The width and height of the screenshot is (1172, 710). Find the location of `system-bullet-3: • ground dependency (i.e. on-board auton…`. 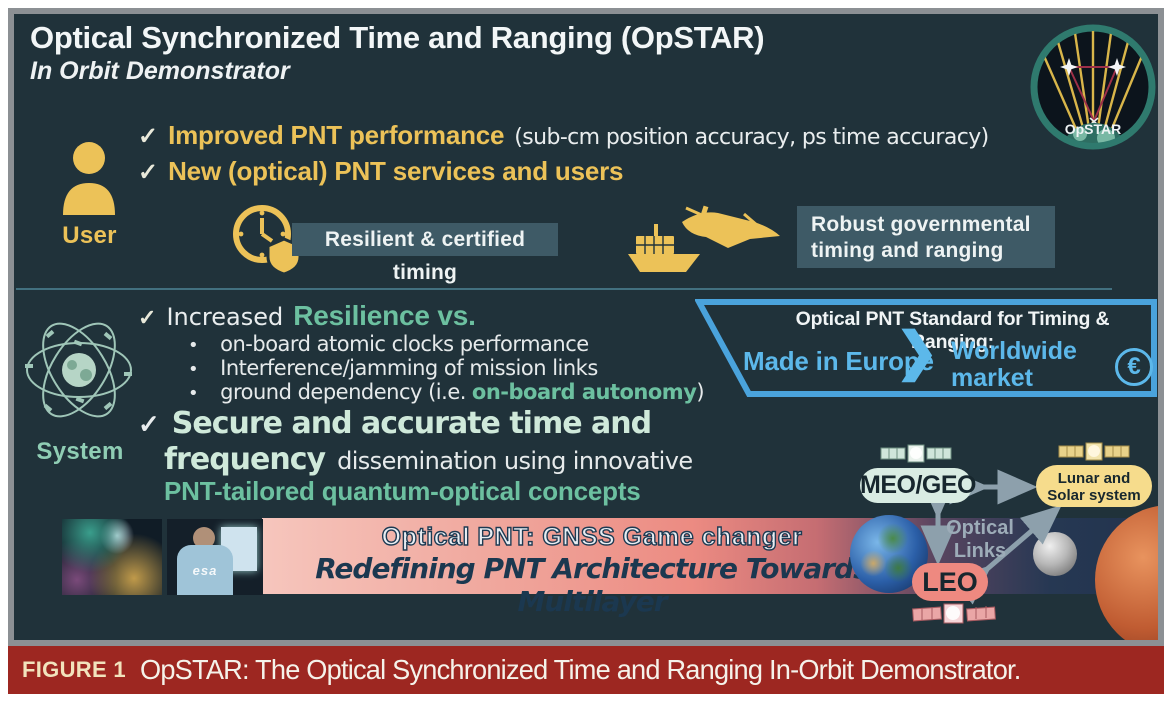

system-bullet-3: • ground dependency (i.e. on-board auton… is located at coordinates (446, 392).